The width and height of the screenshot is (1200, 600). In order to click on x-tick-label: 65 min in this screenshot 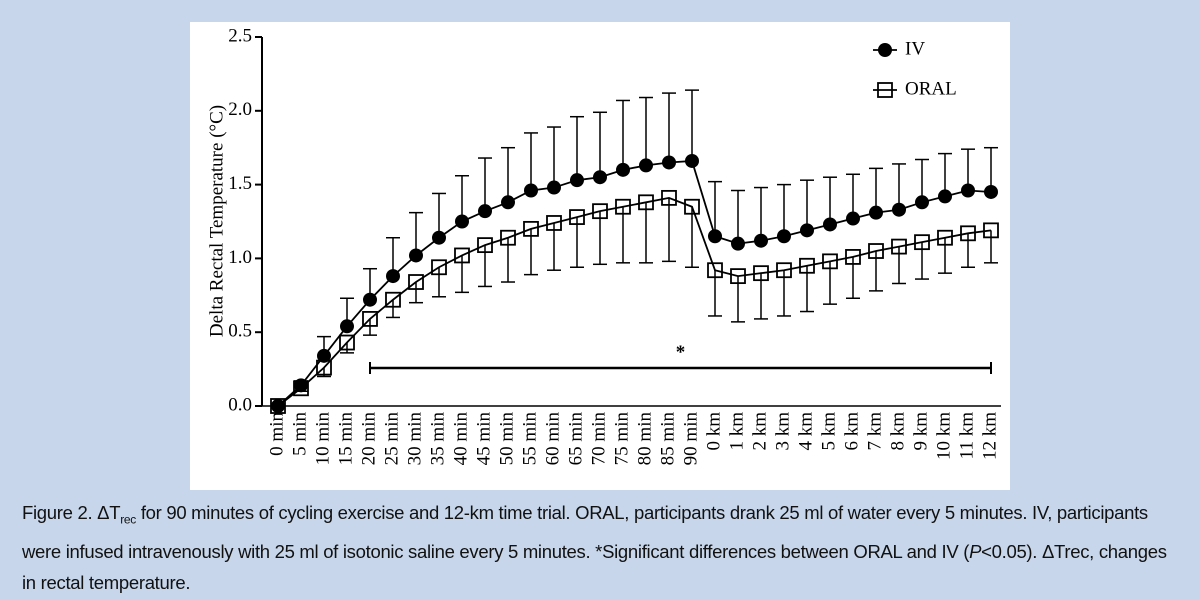, I will do `click(575, 439)`.